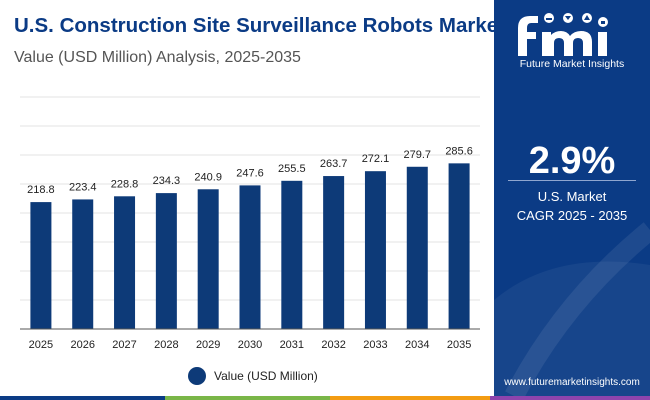  Describe the element at coordinates (167, 181) in the screenshot. I see `data-label: 234.3` at that location.